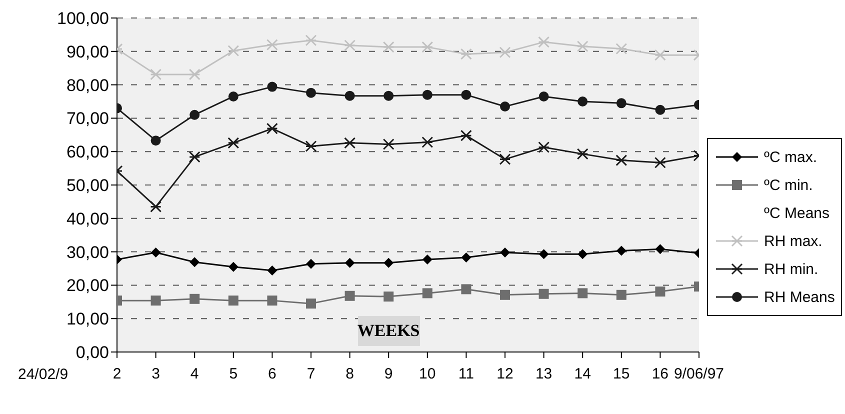 The height and width of the screenshot is (414, 845). What do you see at coordinates (117, 374) in the screenshot?
I see `x-tick-label: 2` at bounding box center [117, 374].